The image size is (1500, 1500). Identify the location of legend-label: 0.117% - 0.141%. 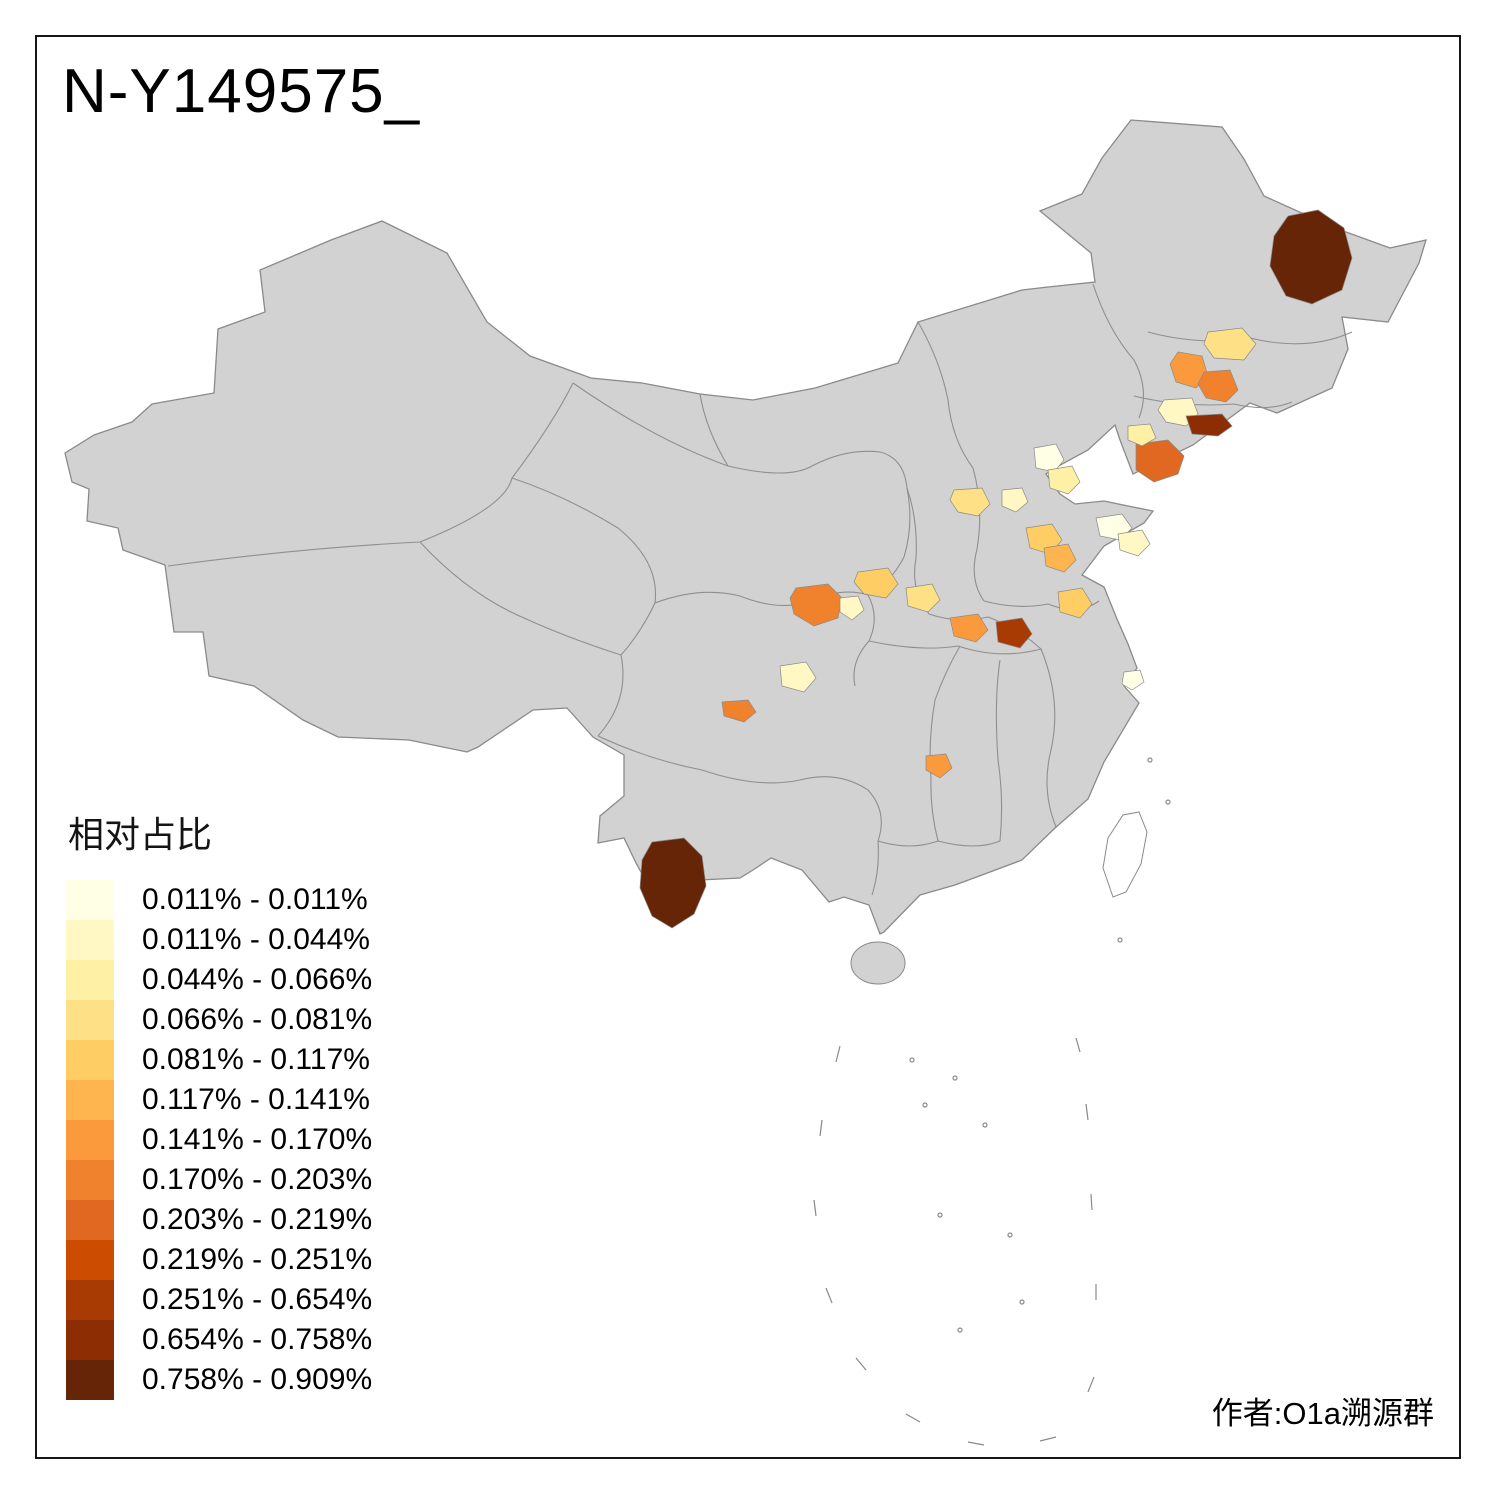
(256, 1099).